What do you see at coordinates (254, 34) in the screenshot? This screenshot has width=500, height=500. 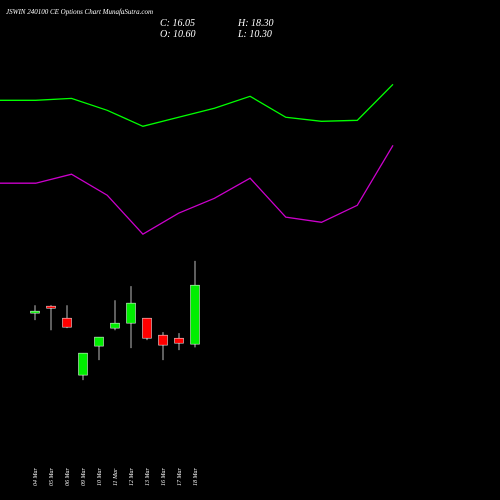 I see `stat-low: L: 10.30` at bounding box center [254, 34].